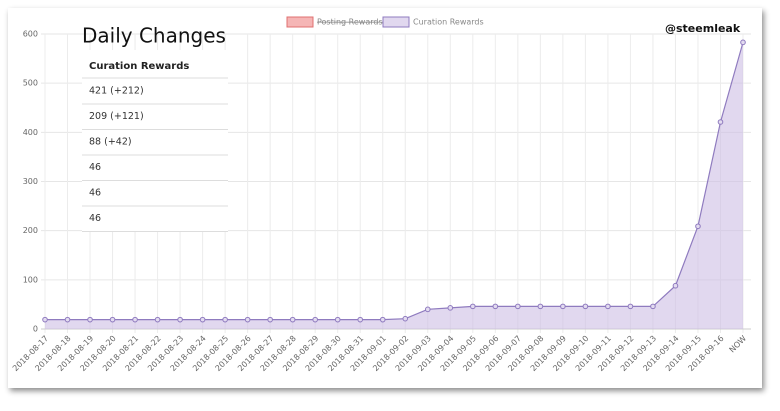 The height and width of the screenshot is (411, 780). I want to click on y-tick-label: 500, so click(30, 83).